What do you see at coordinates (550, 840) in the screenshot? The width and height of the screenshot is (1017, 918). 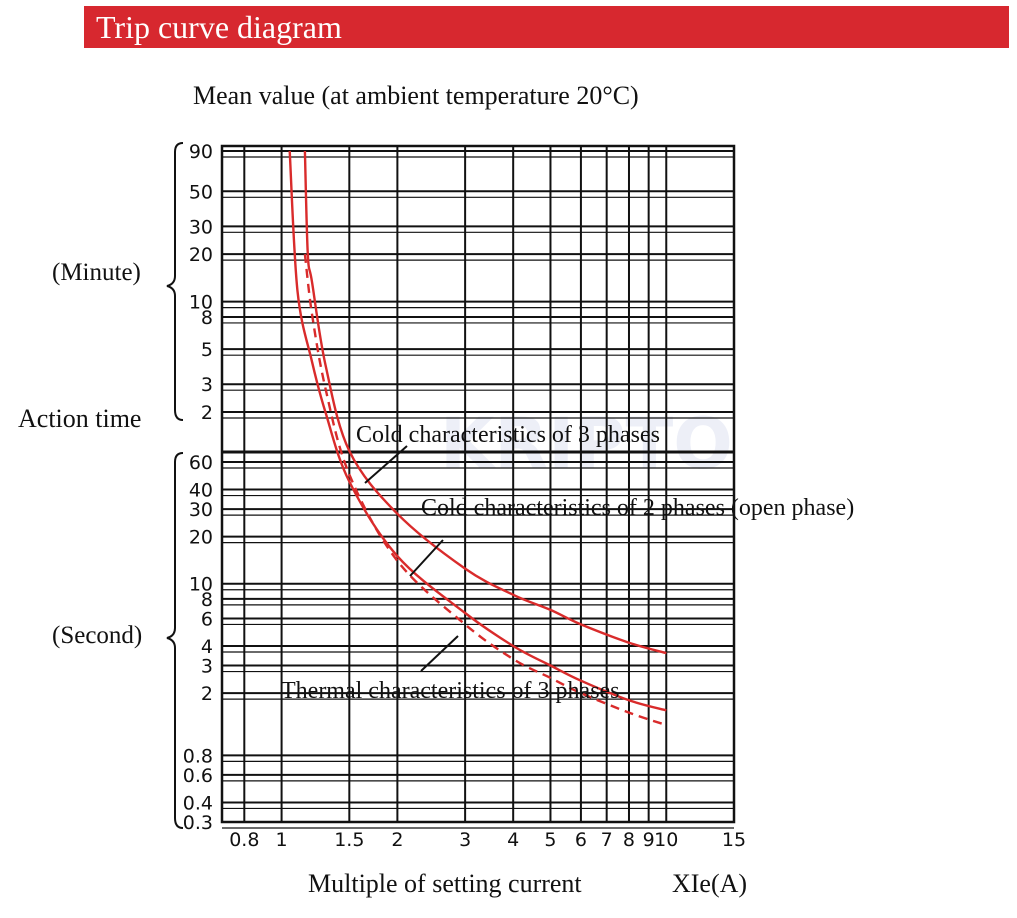 I see `x-tick-label: 5` at bounding box center [550, 840].